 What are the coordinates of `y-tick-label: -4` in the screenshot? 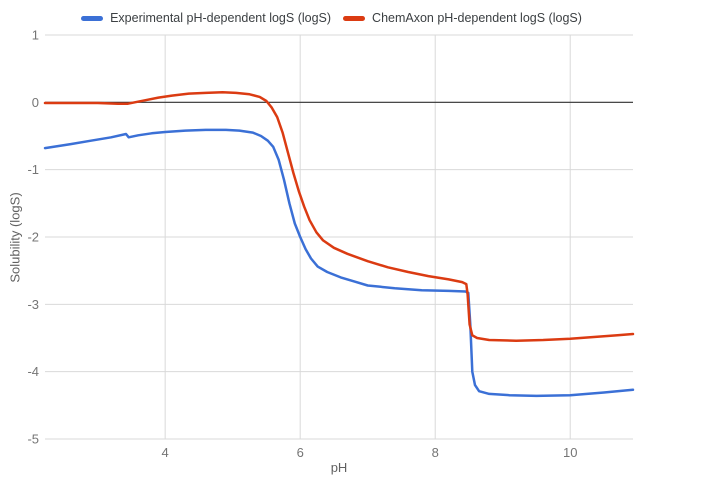 It's located at (33, 371).